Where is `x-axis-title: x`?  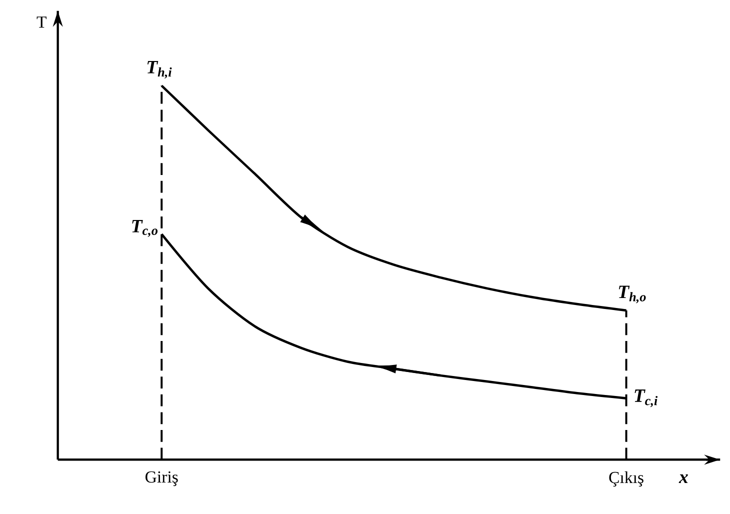
x-axis-title: x is located at coordinates (683, 479).